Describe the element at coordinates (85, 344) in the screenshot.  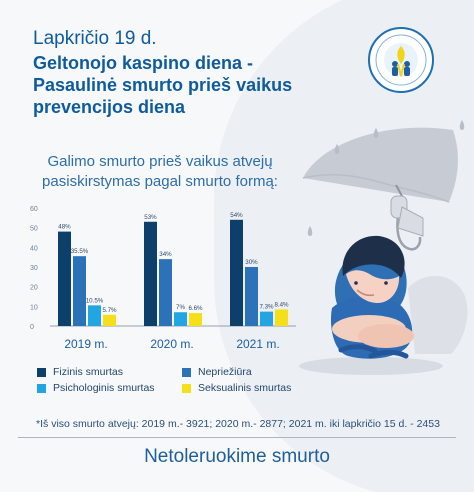
I see `x-category-label: 2019 m.` at that location.